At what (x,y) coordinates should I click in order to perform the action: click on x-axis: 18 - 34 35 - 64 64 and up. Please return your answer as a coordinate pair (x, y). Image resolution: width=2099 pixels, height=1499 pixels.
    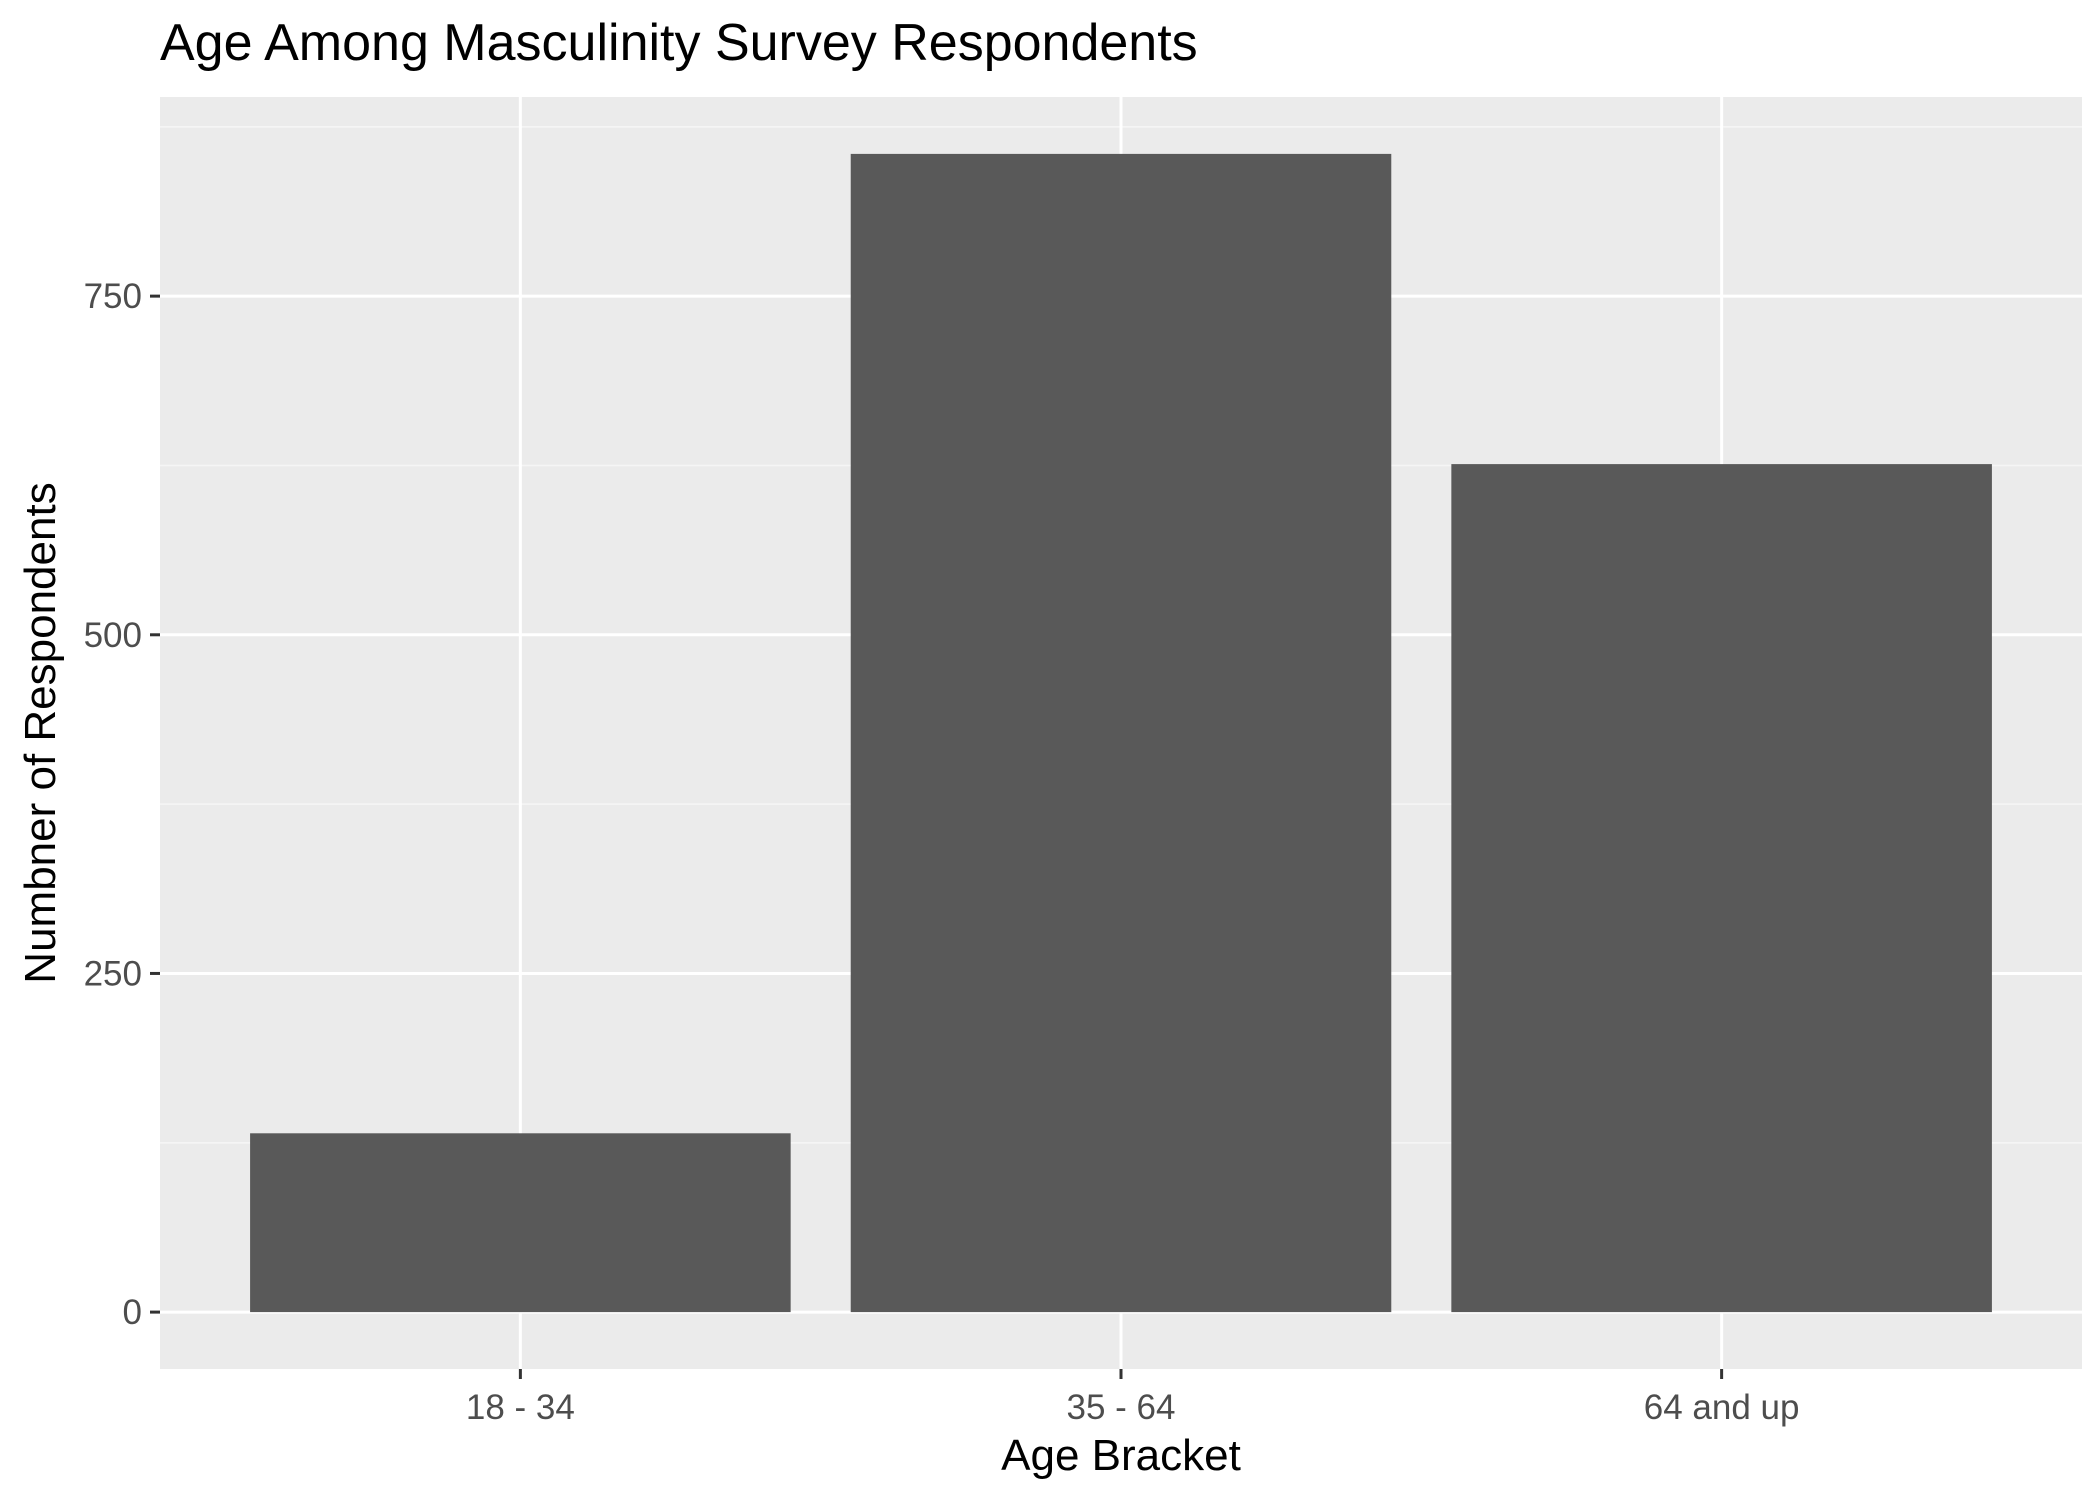
    Looking at the image, I should click on (1133, 1398).